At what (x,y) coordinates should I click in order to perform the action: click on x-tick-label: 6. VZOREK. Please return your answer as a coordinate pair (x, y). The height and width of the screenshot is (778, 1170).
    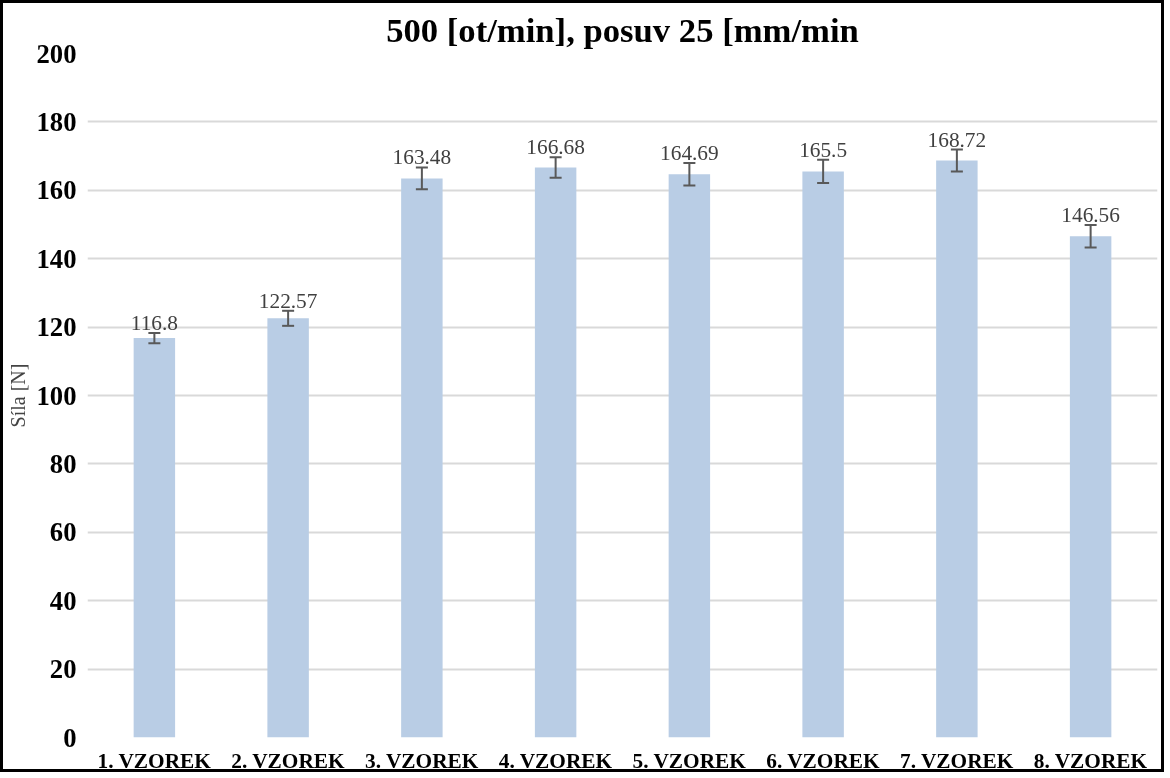
    Looking at the image, I should click on (823, 760).